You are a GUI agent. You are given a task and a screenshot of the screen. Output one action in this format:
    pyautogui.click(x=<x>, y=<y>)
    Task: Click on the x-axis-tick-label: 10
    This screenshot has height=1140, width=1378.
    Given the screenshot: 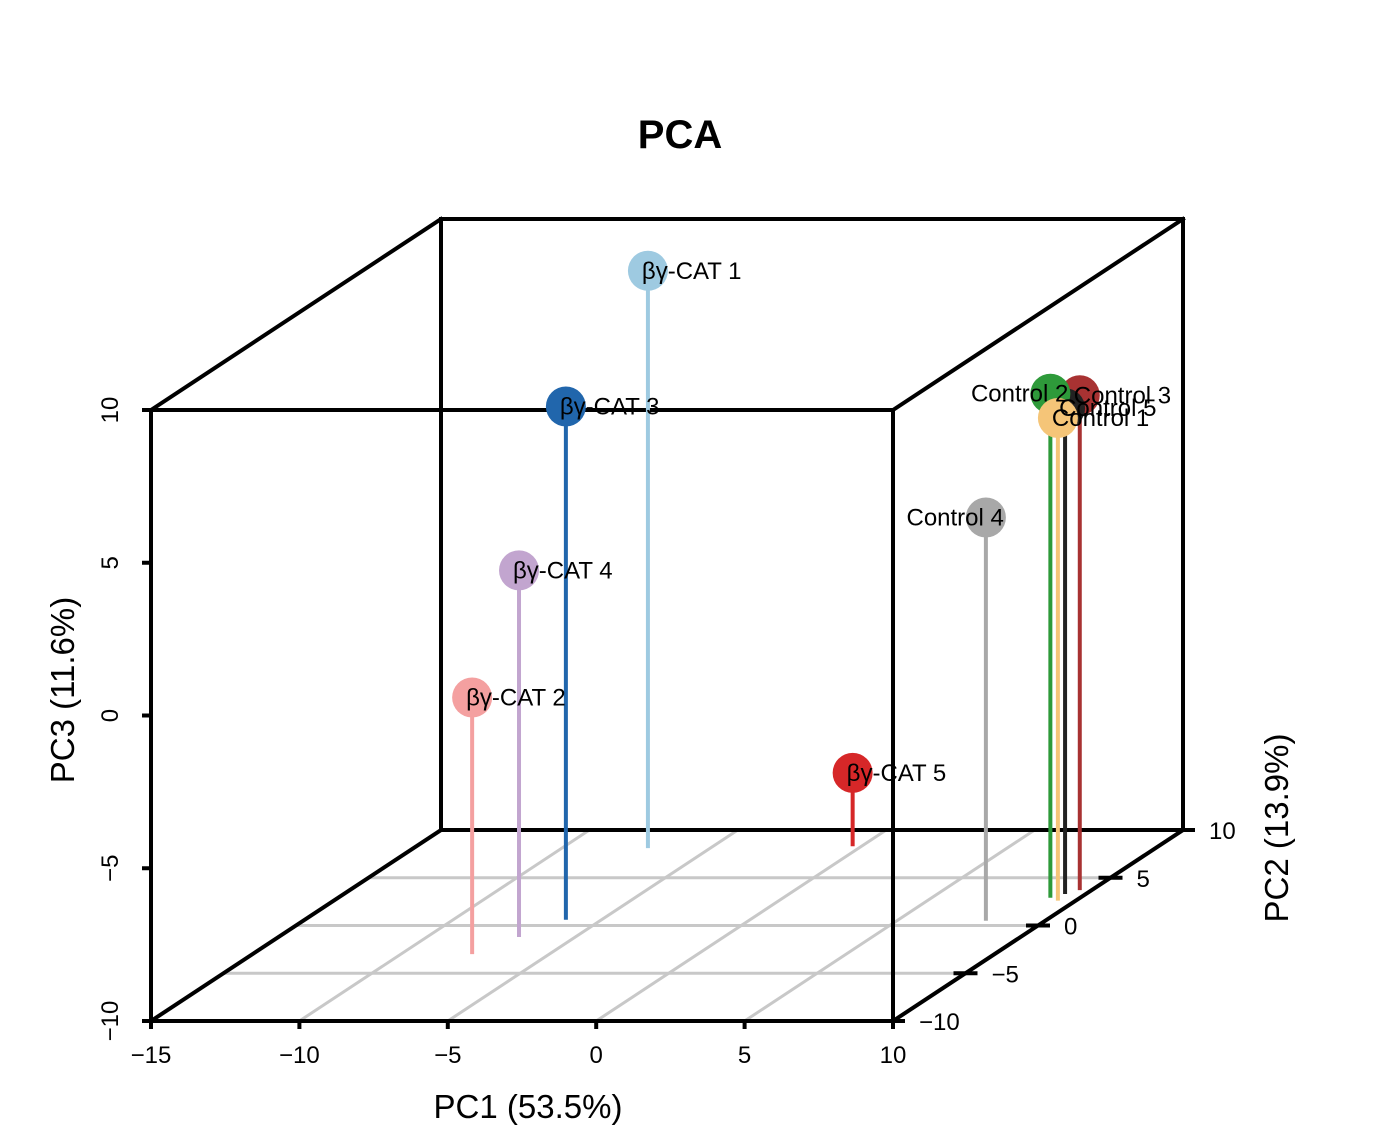 What is the action you would take?
    pyautogui.click(x=893, y=1055)
    